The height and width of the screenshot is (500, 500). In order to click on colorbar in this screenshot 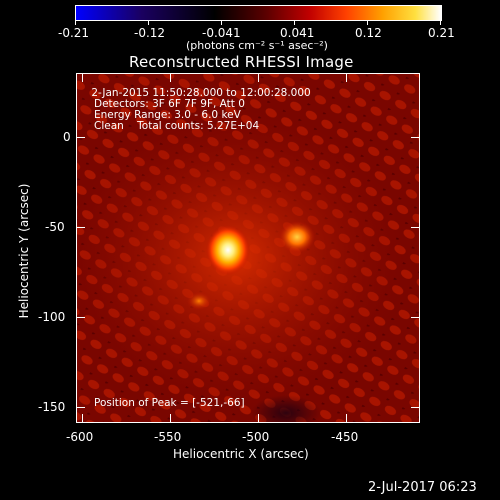, I will do `click(258, 13)`.